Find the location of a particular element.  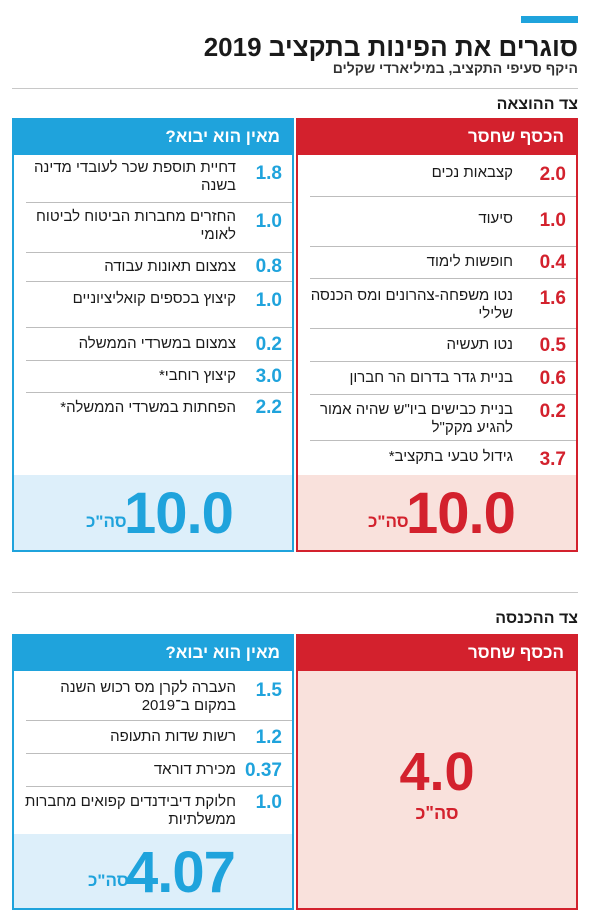

item-label: נטו תעשיה is located at coordinates (479, 344).